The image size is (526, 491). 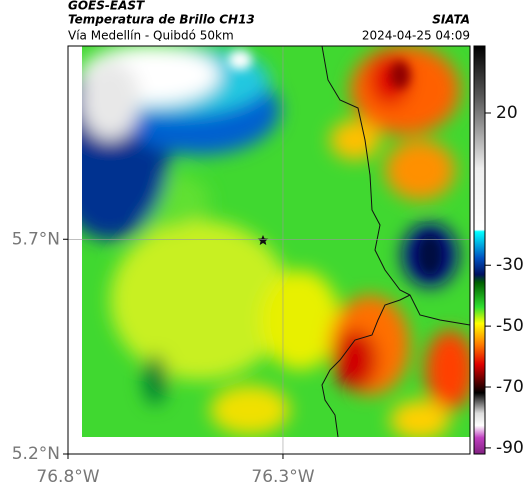 I want to click on x-tick-label: 76.8°W, so click(x=67, y=477).